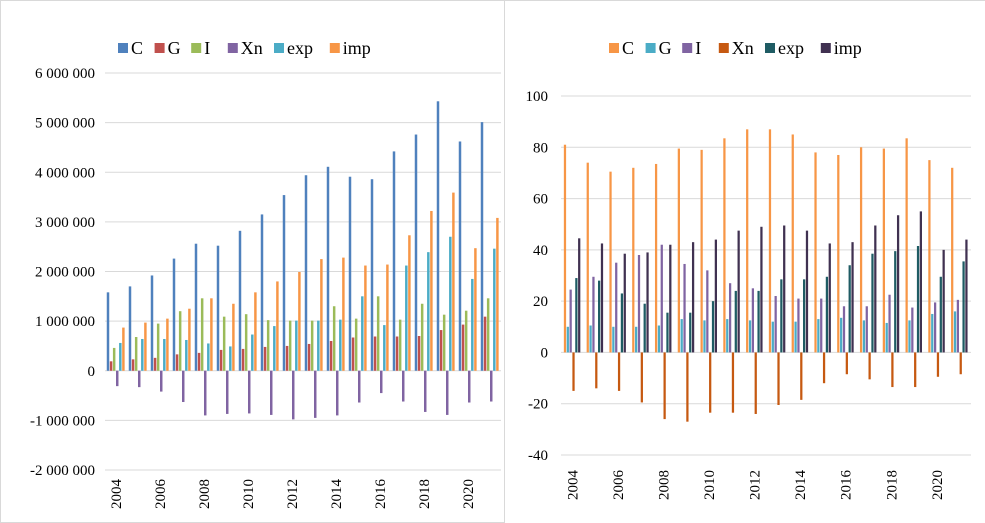 This screenshot has height=523, width=985. Describe the element at coordinates (422, 337) in the screenshot. I see `bar-i-2018` at that location.